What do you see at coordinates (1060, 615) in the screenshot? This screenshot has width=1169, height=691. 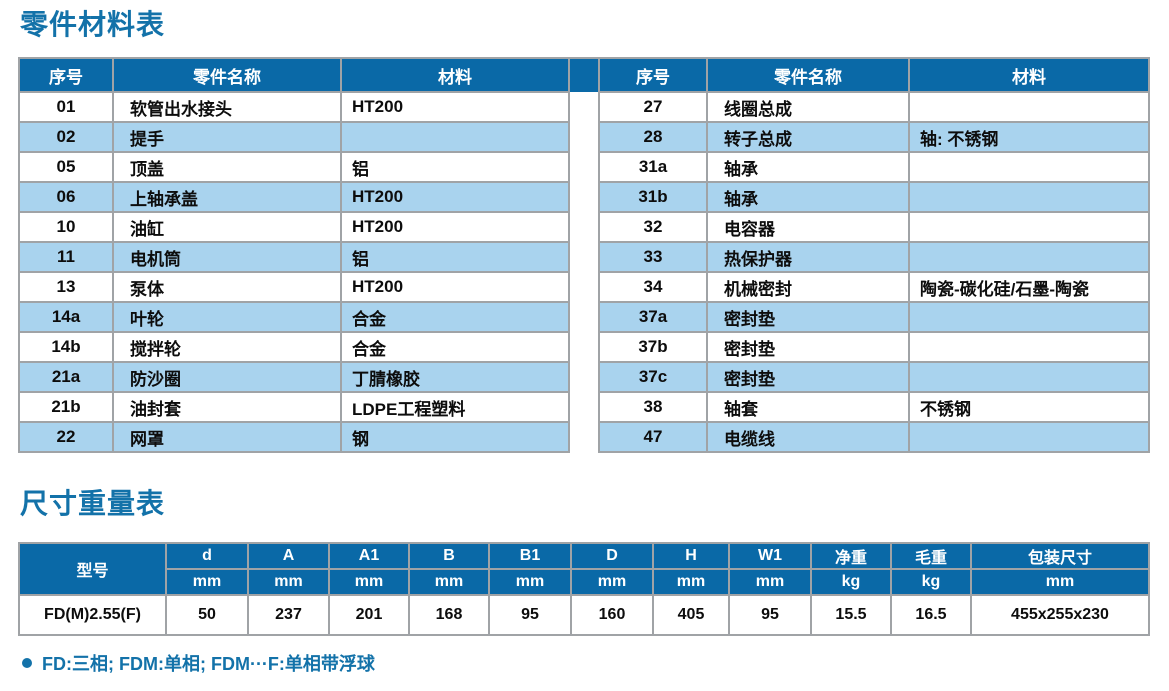 I see `value-cell: 455x255x230` at bounding box center [1060, 615].